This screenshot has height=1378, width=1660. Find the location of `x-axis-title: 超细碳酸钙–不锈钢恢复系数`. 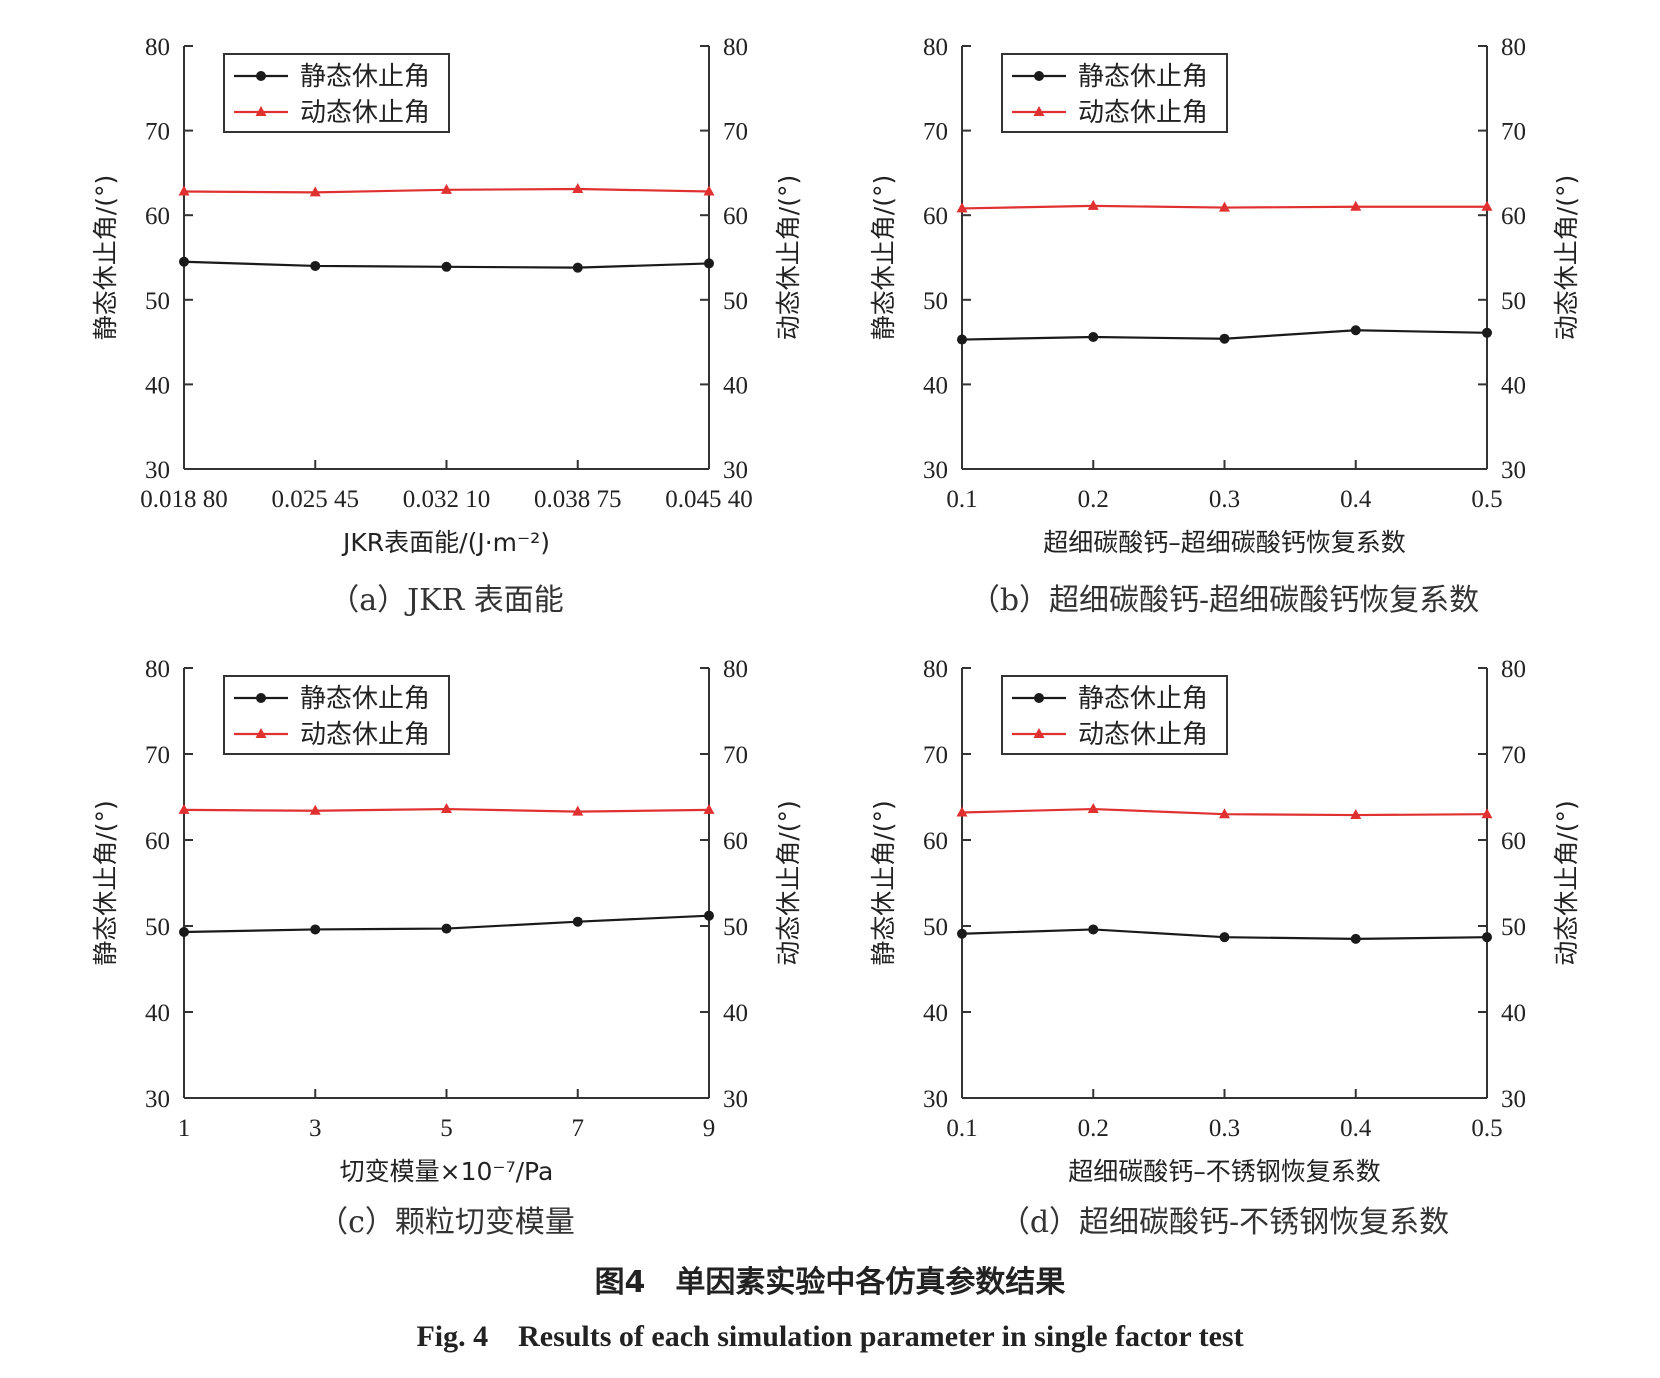

x-axis-title: 超细碳酸钙–不锈钢恢复系数 is located at coordinates (1224, 1171).